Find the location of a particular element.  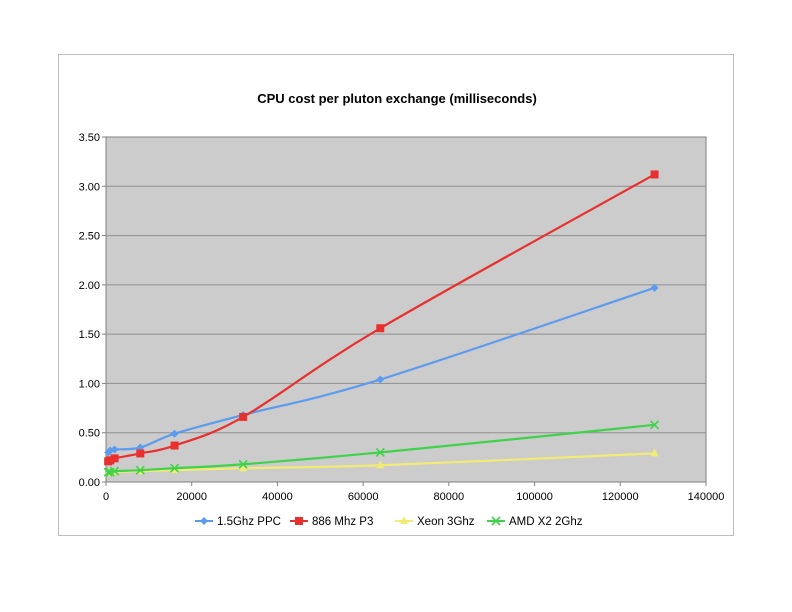

y-tick-label: 0.50 is located at coordinates (89, 434).